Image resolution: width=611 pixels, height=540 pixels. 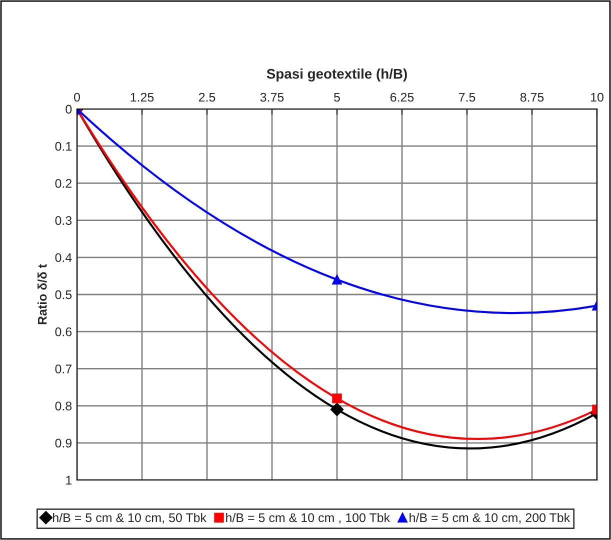 What do you see at coordinates (69, 480) in the screenshot?
I see `y-tick-label: 1` at bounding box center [69, 480].